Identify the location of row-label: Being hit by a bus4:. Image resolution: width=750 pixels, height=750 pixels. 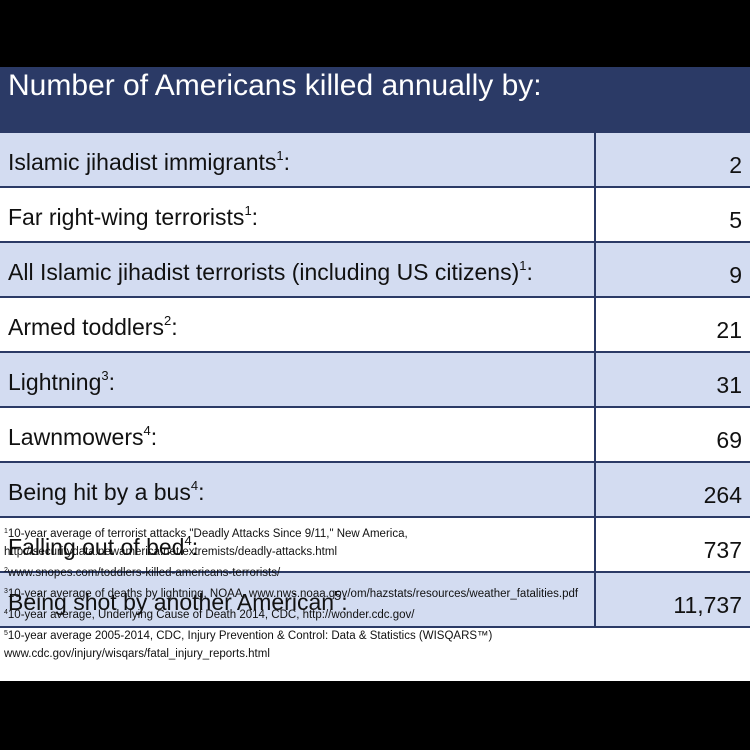
(297, 489).